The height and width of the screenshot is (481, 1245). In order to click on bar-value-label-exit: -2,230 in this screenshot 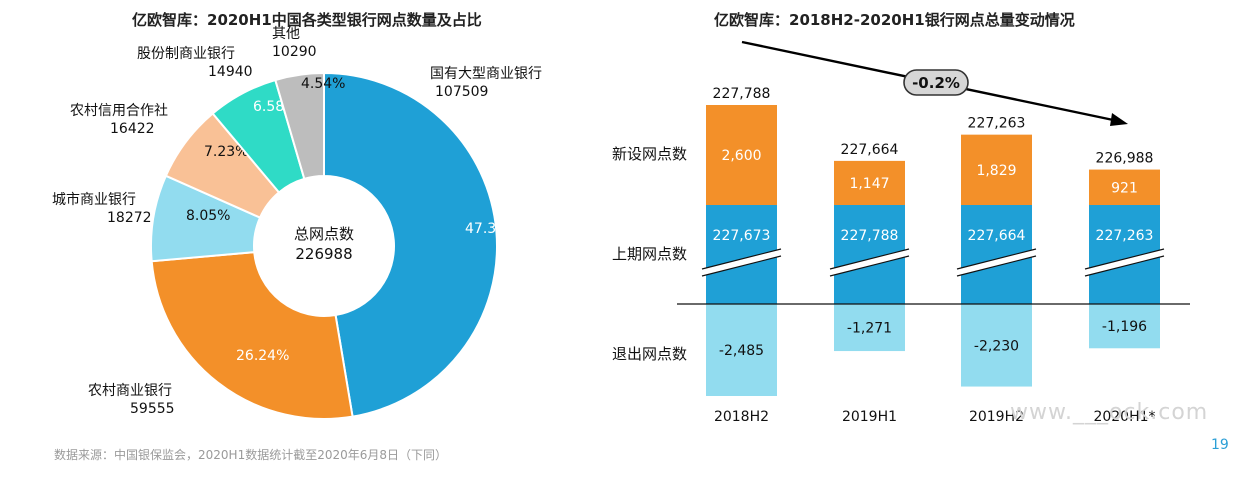, I will do `click(996, 346)`.